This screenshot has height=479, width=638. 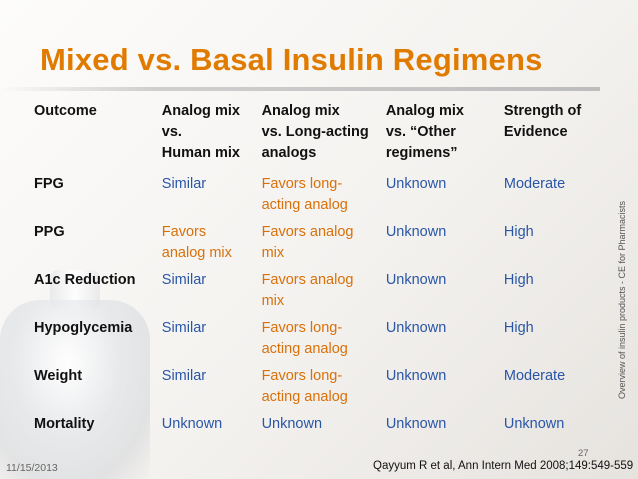 What do you see at coordinates (291, 59) in the screenshot?
I see `slide-title: Mixed vs. Basal Insulin Regimens` at bounding box center [291, 59].